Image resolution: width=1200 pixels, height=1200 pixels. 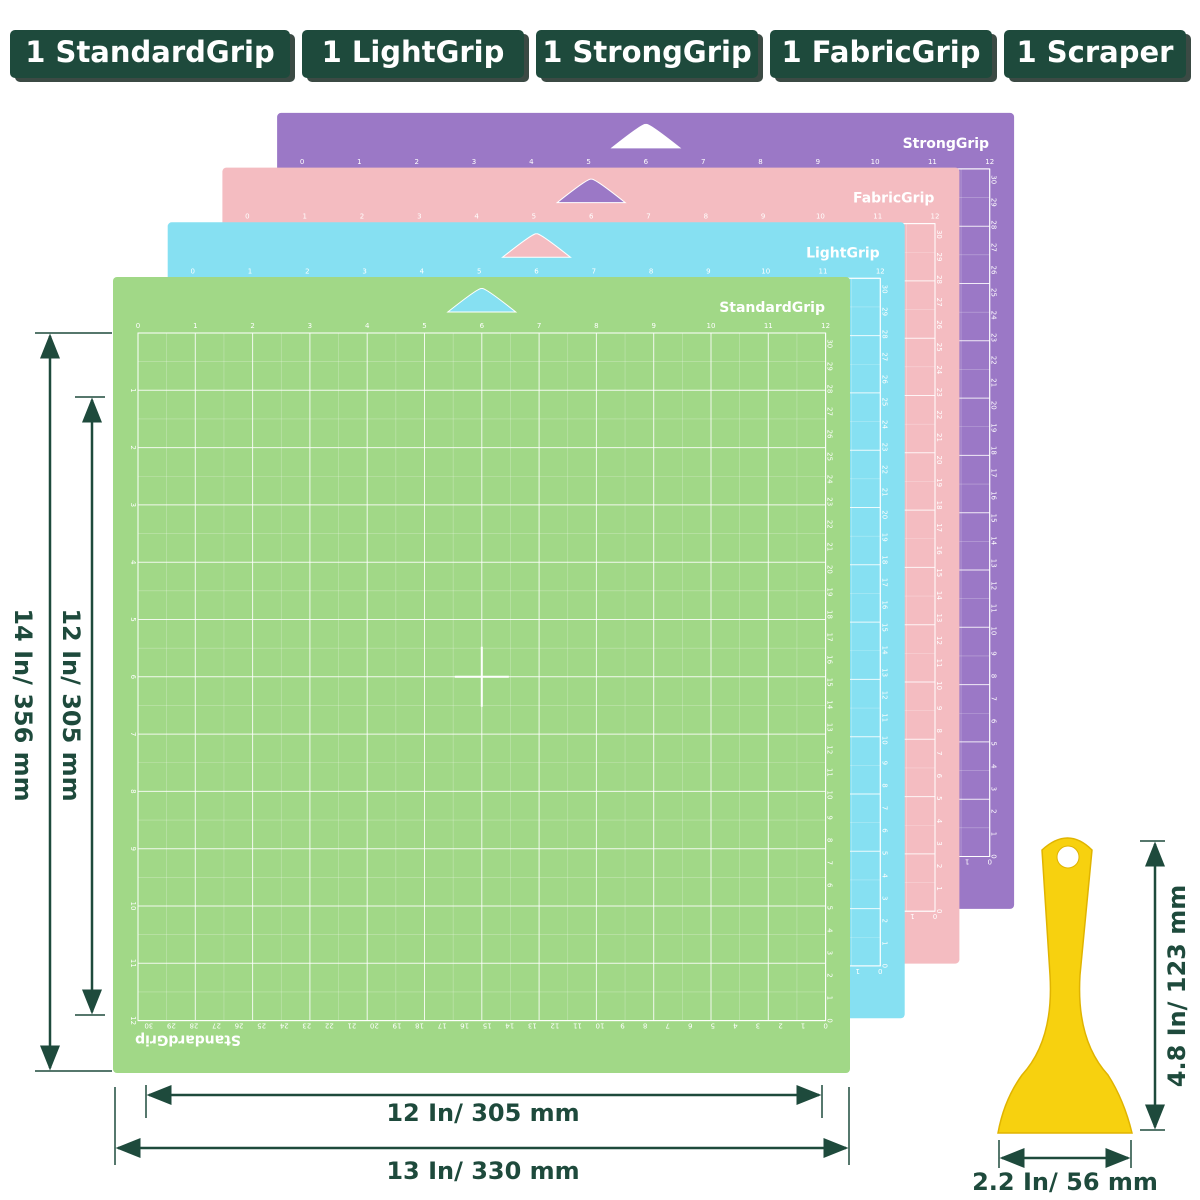 What do you see at coordinates (830, 840) in the screenshot?
I see `ruler-label: 8` at bounding box center [830, 840].